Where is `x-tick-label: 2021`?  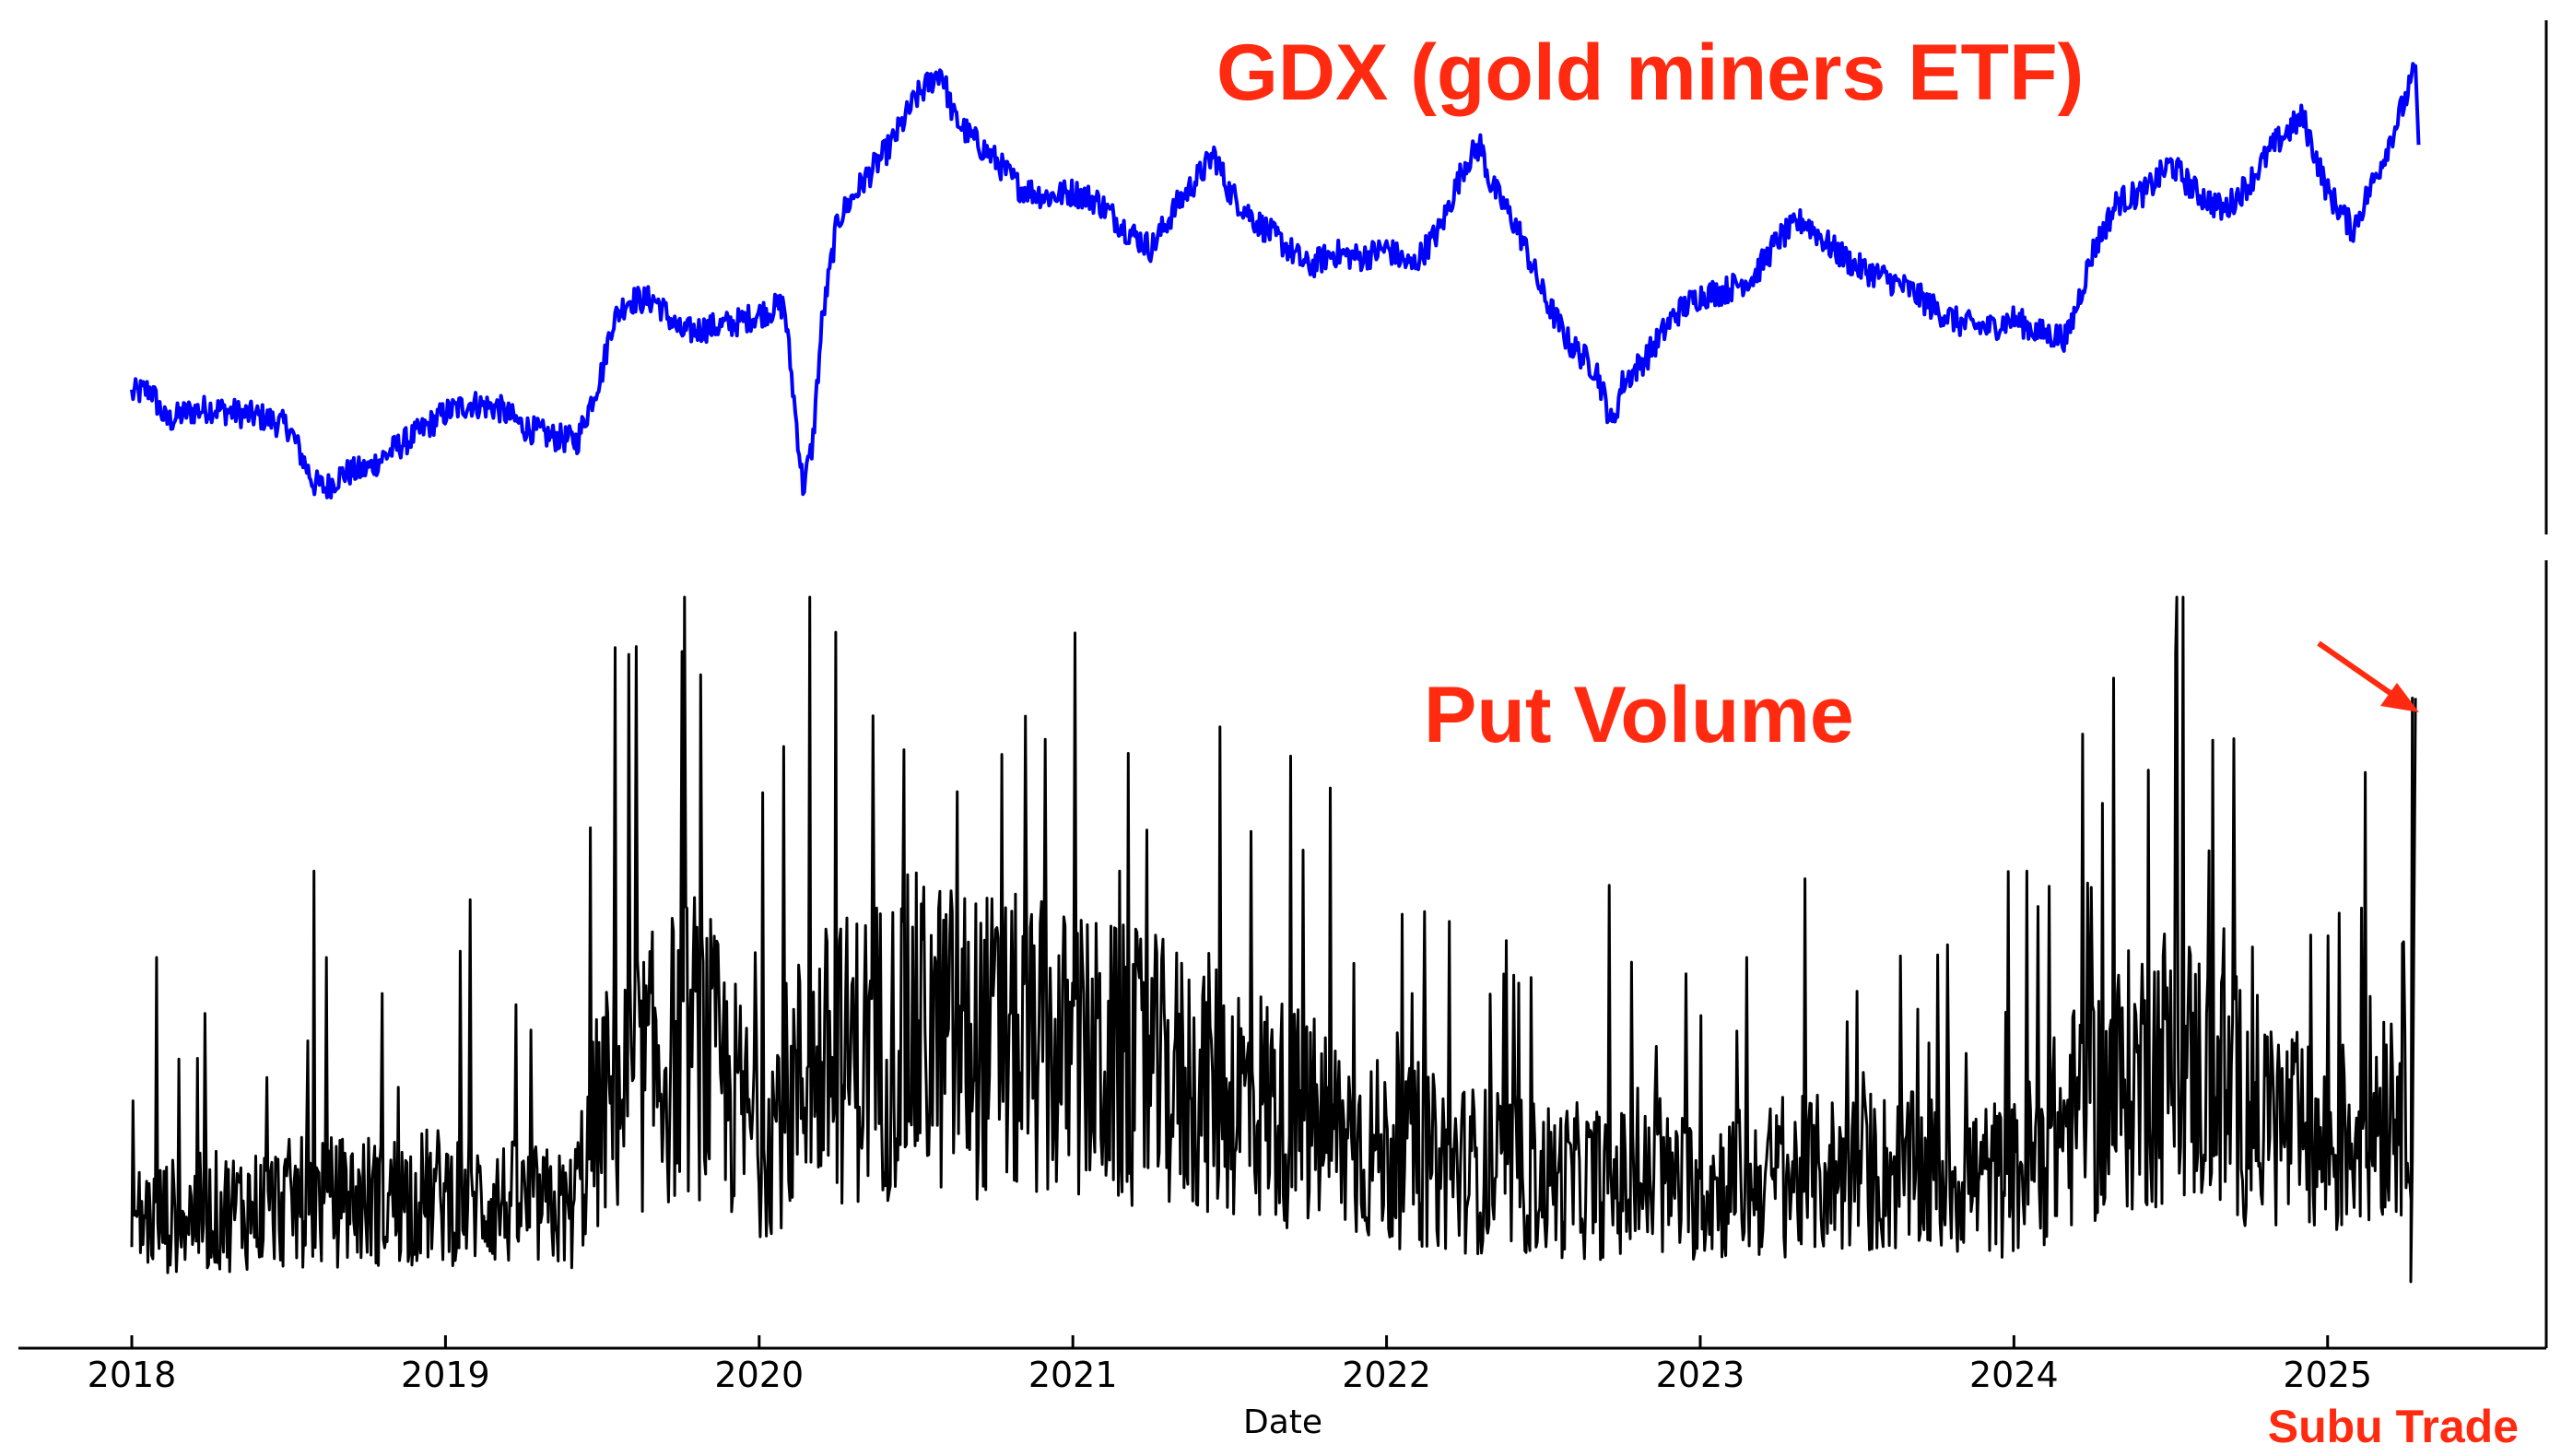 x-tick-label: 2021 is located at coordinates (1073, 1375).